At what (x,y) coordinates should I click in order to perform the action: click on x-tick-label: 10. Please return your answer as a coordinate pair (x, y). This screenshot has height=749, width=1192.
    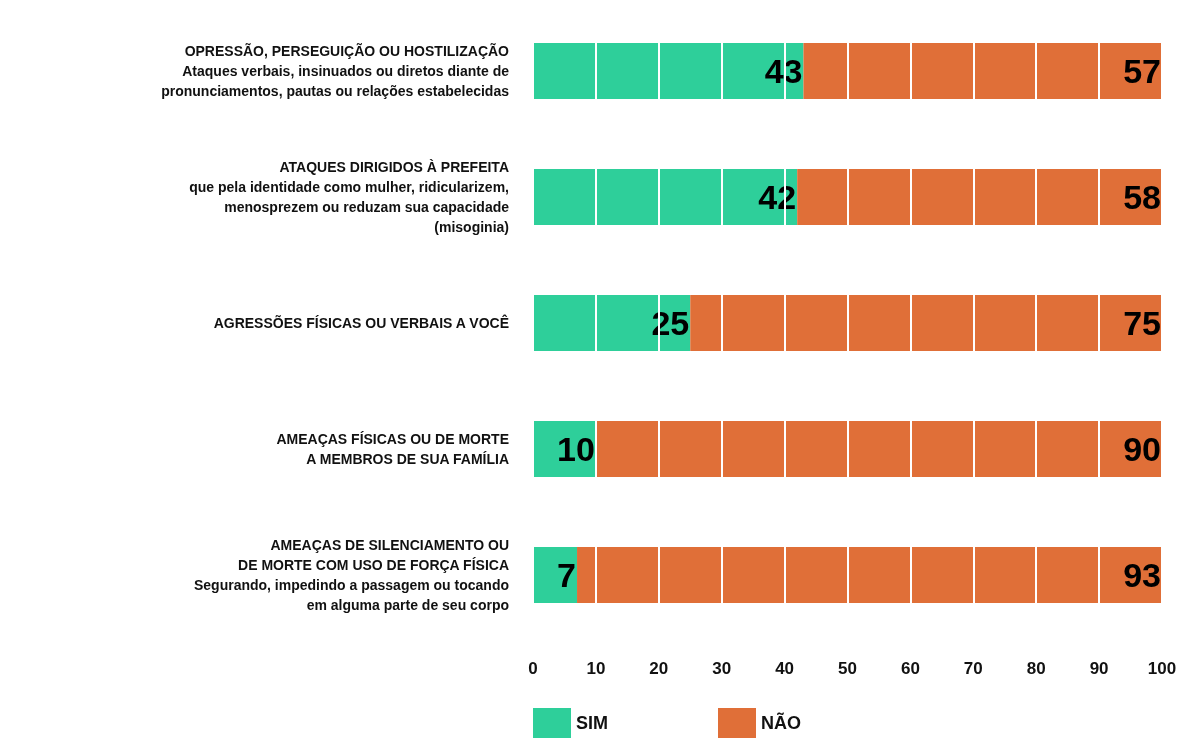
    Looking at the image, I should click on (596, 668).